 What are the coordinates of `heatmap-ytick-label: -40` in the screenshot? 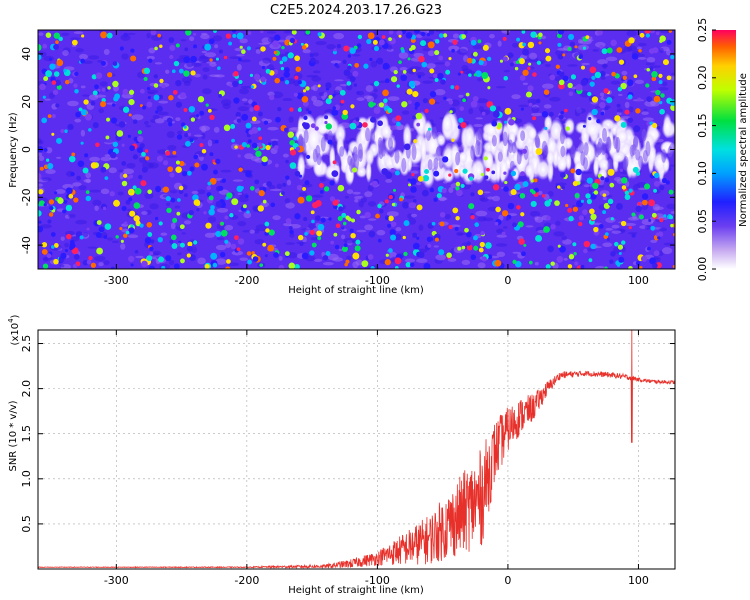 It's located at (26, 245).